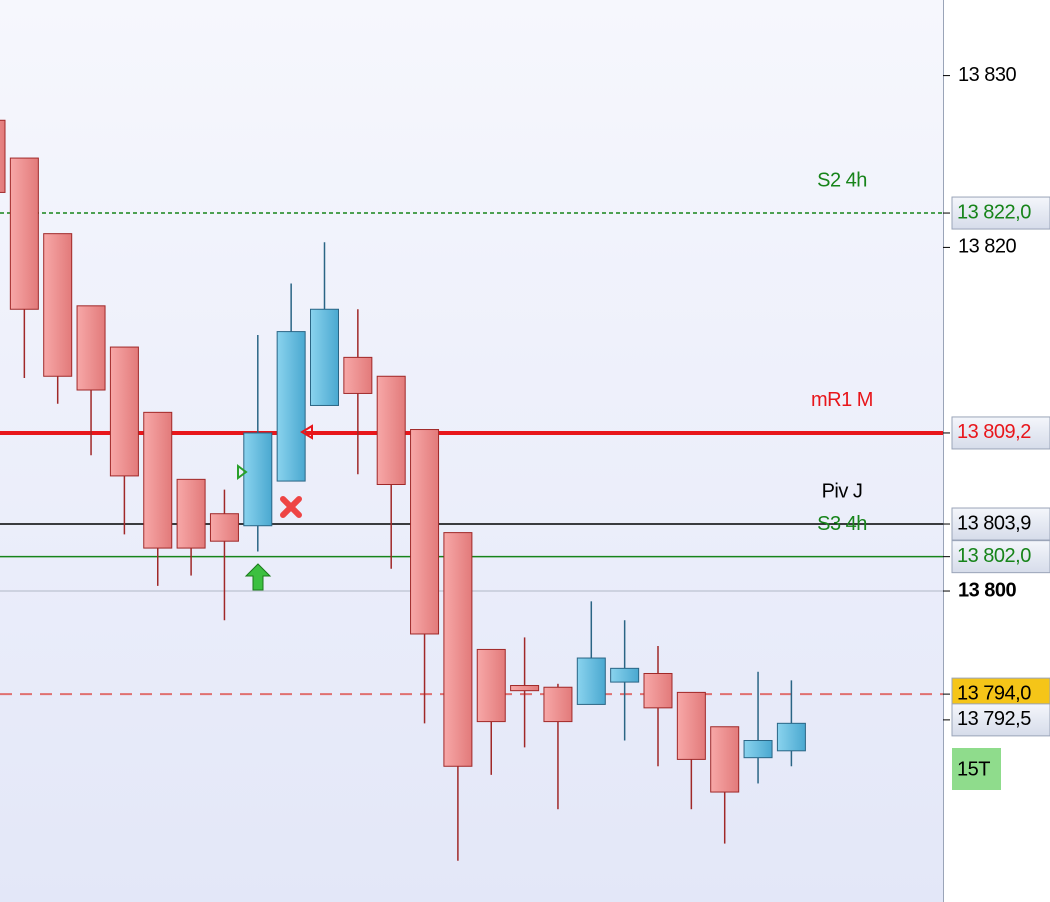 This screenshot has height=902, width=1050. I want to click on y-tick-label: 13 830, so click(987, 75).